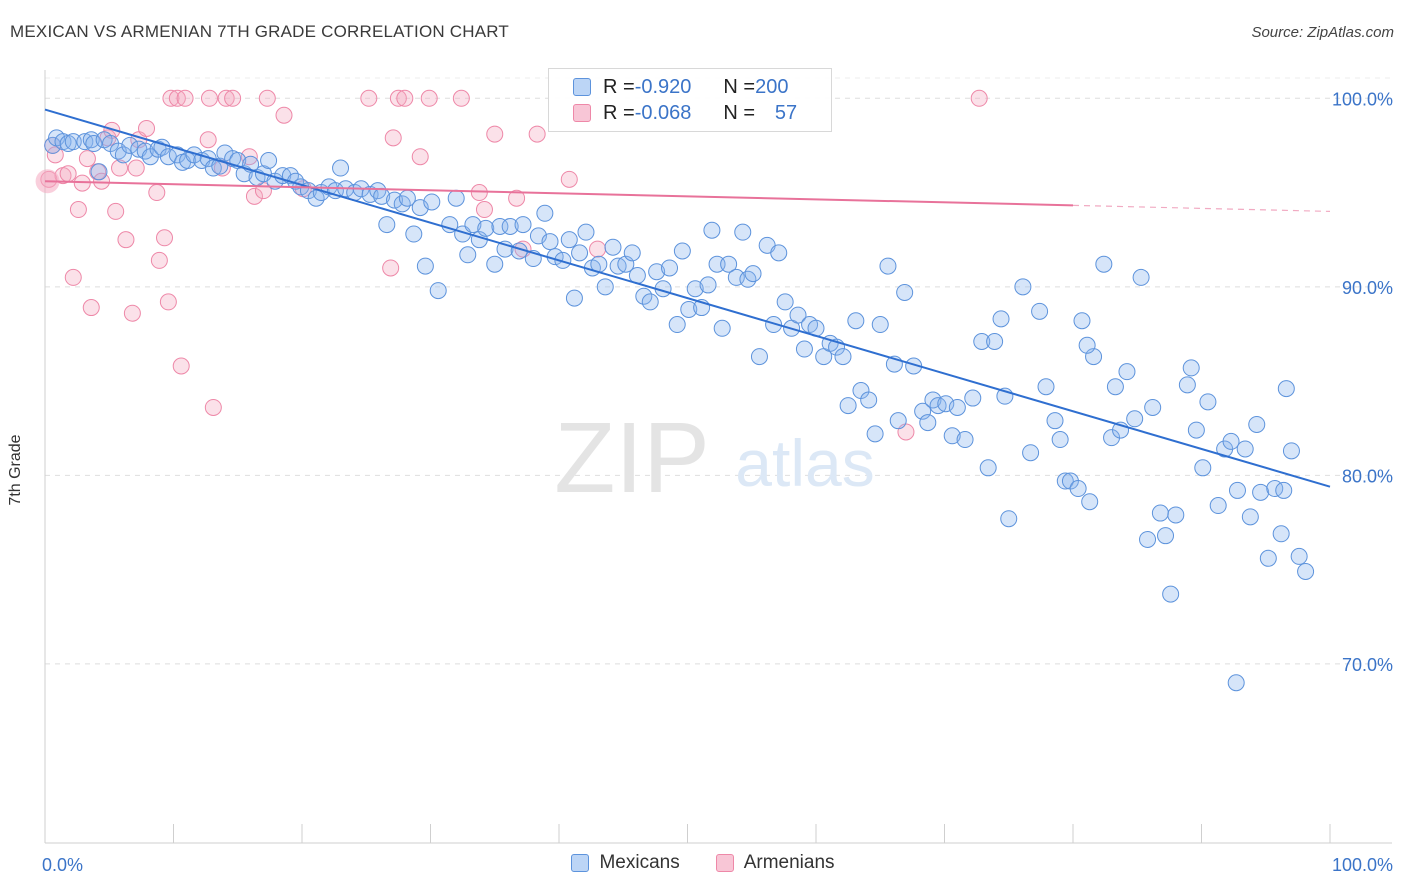 Image resolution: width=1406 pixels, height=892 pixels. Describe the element at coordinates (663, 86) in the screenshot. I see `legend-r-value: -0.920` at that location.